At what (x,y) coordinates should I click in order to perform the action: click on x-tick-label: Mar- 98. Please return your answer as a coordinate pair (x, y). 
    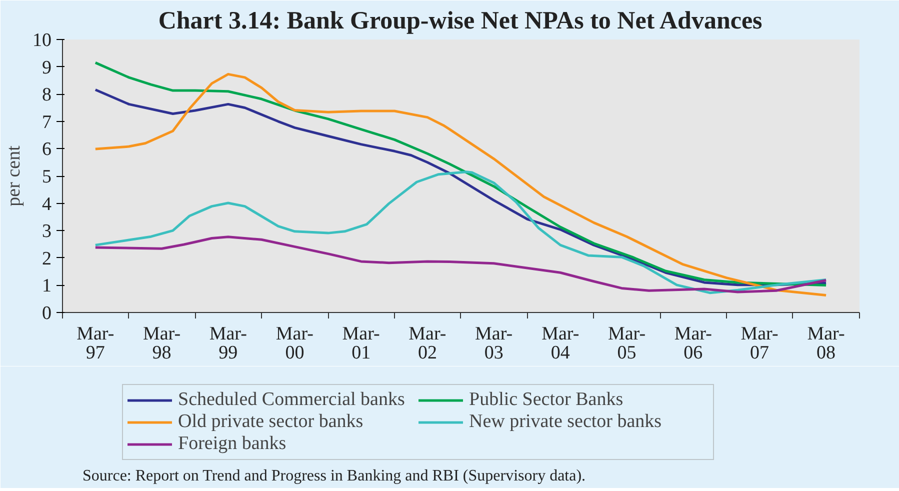
    Looking at the image, I should click on (161, 344).